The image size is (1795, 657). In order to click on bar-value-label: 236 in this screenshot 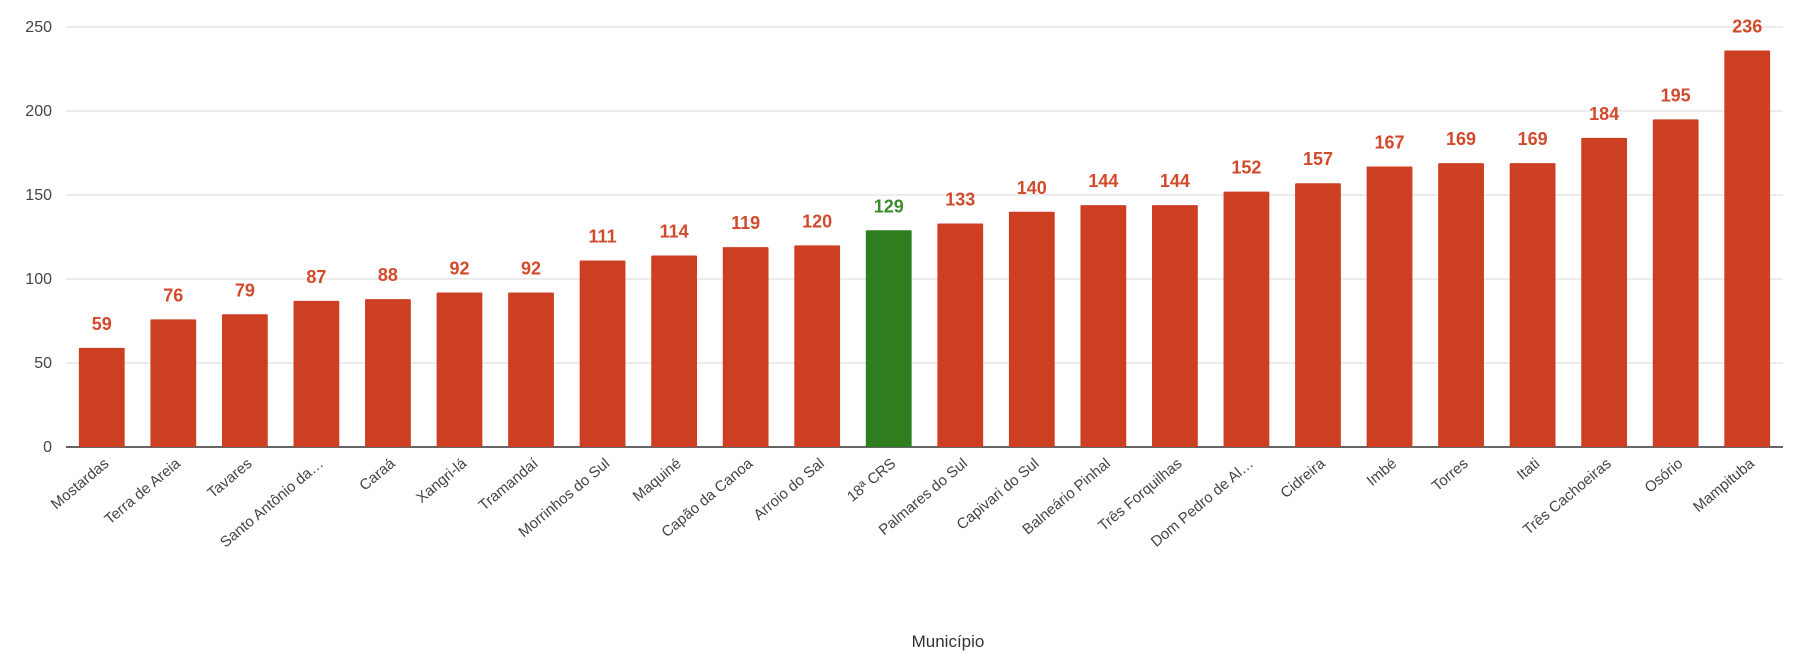, I will do `click(1747, 27)`.